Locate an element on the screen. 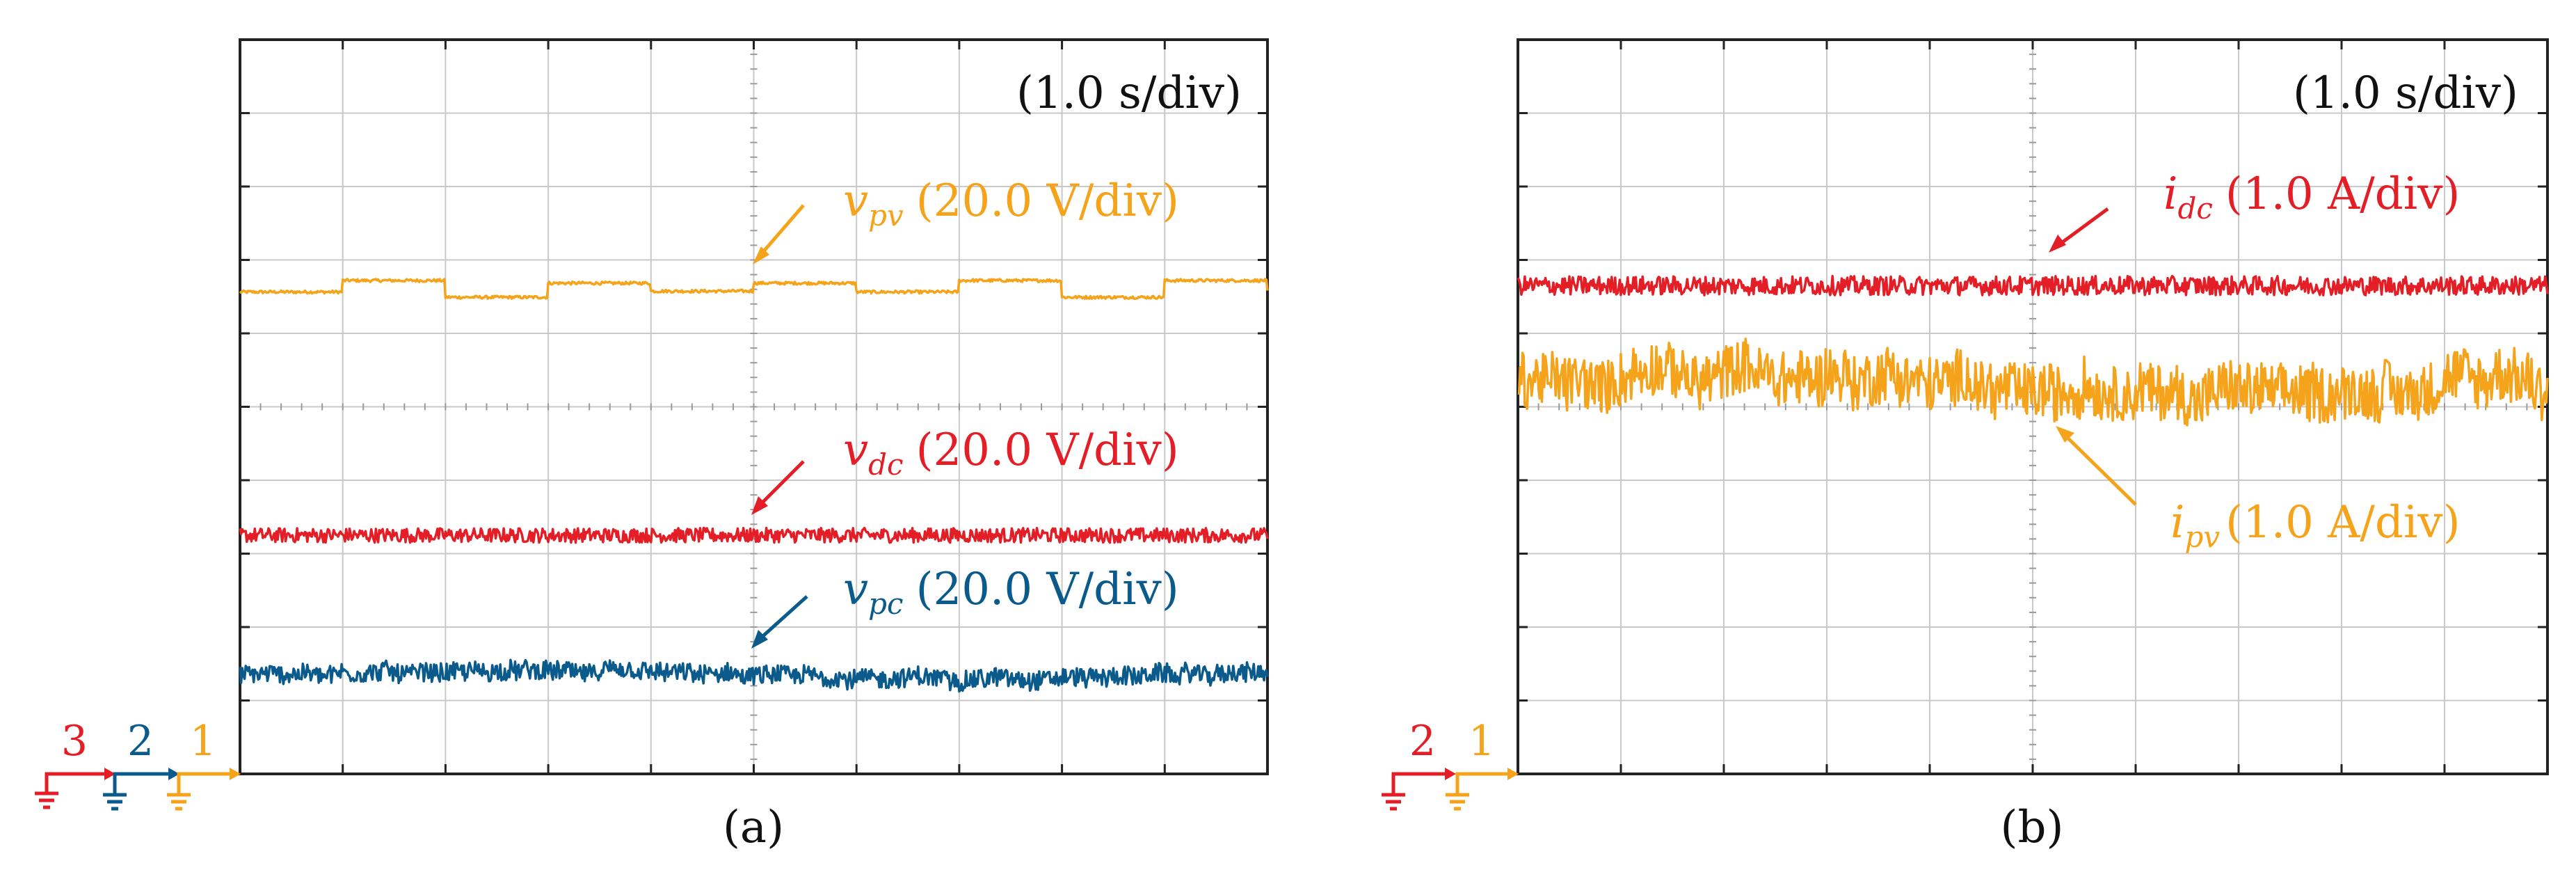 This screenshot has height=879, width=2576. panel-a-channel-markers: 3 2 1 is located at coordinates (138, 764).